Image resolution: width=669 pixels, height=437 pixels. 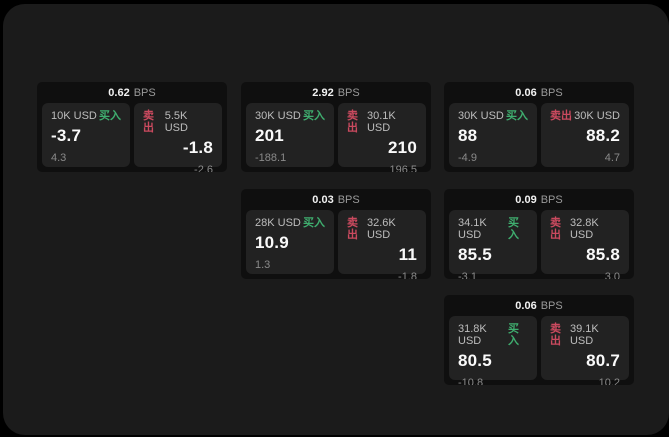 I want to click on sell-sub-value: 196.5, so click(x=403, y=168).